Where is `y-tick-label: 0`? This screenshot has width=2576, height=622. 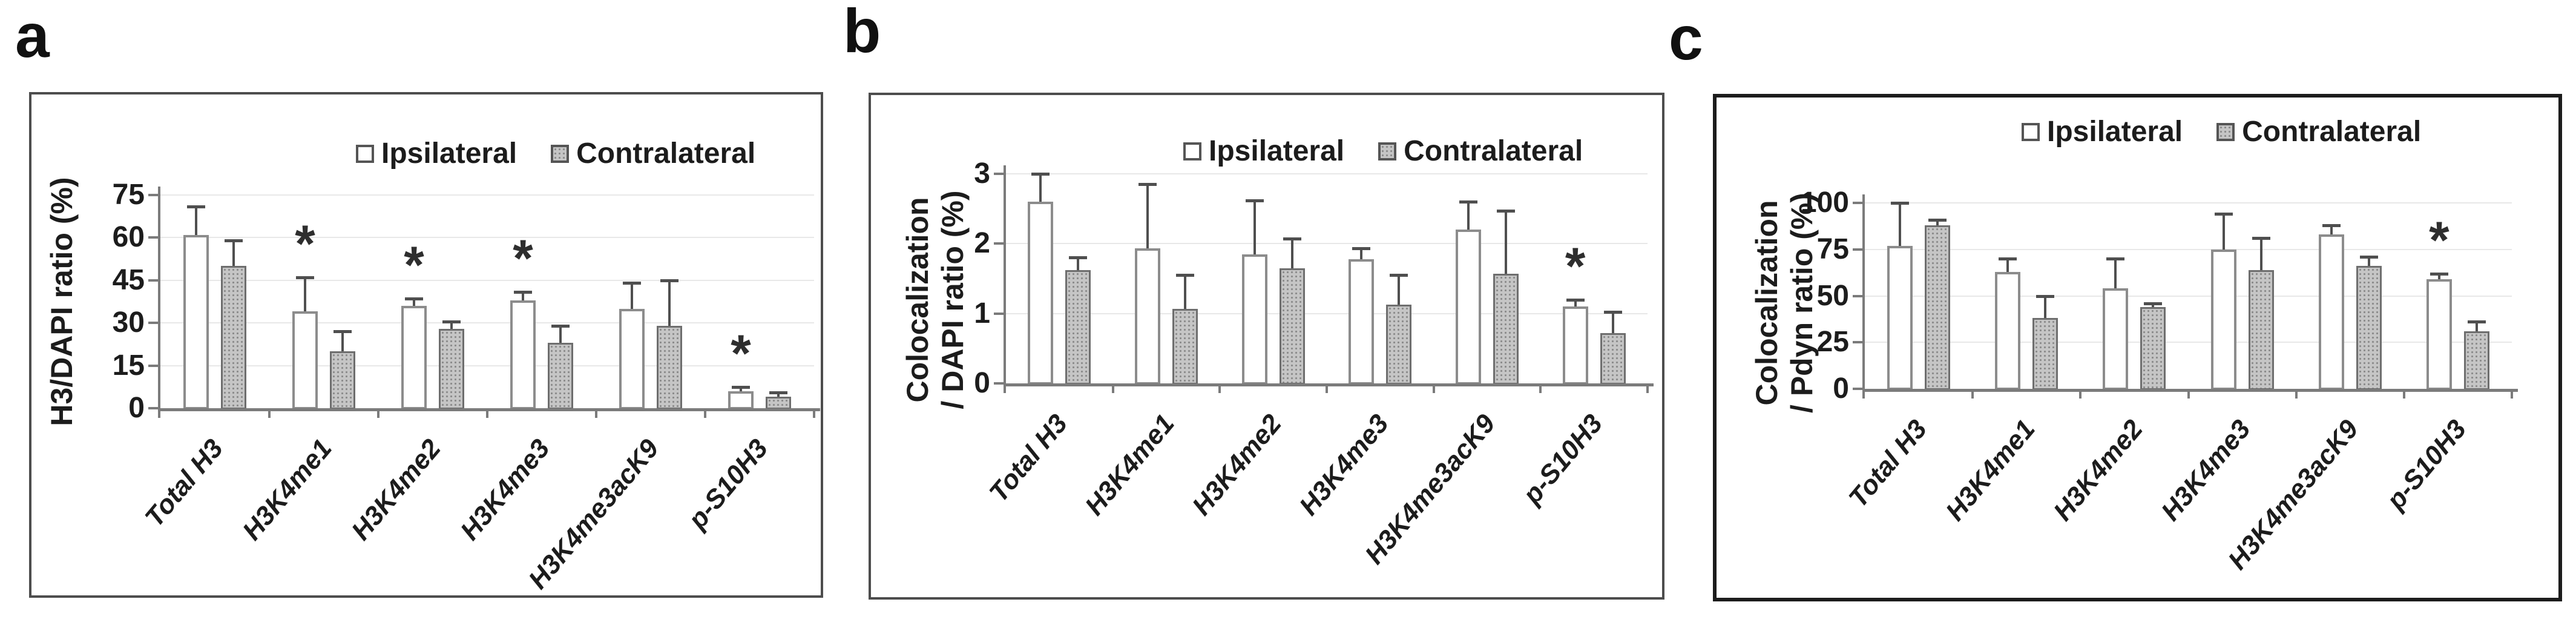 y-tick-label: 0 is located at coordinates (1841, 389).